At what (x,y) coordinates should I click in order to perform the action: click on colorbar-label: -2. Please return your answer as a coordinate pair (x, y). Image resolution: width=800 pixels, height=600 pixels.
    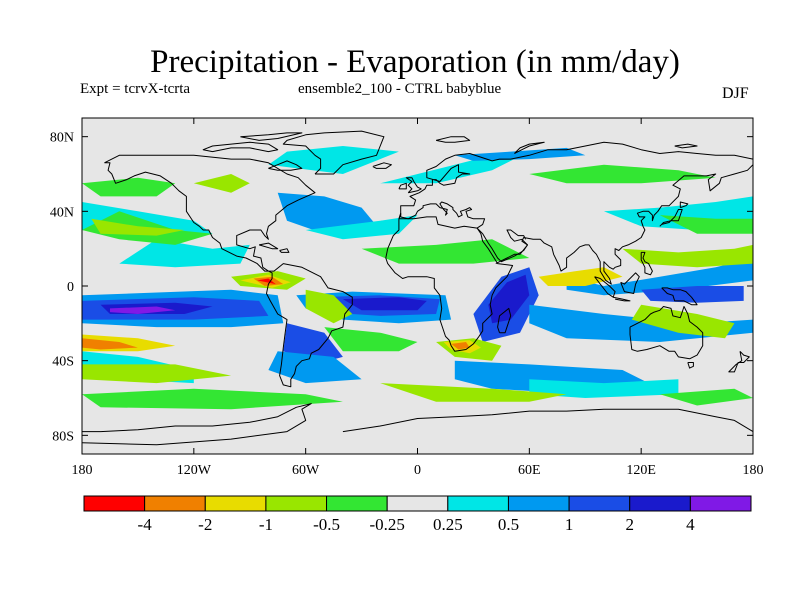
    Looking at the image, I should click on (205, 524).